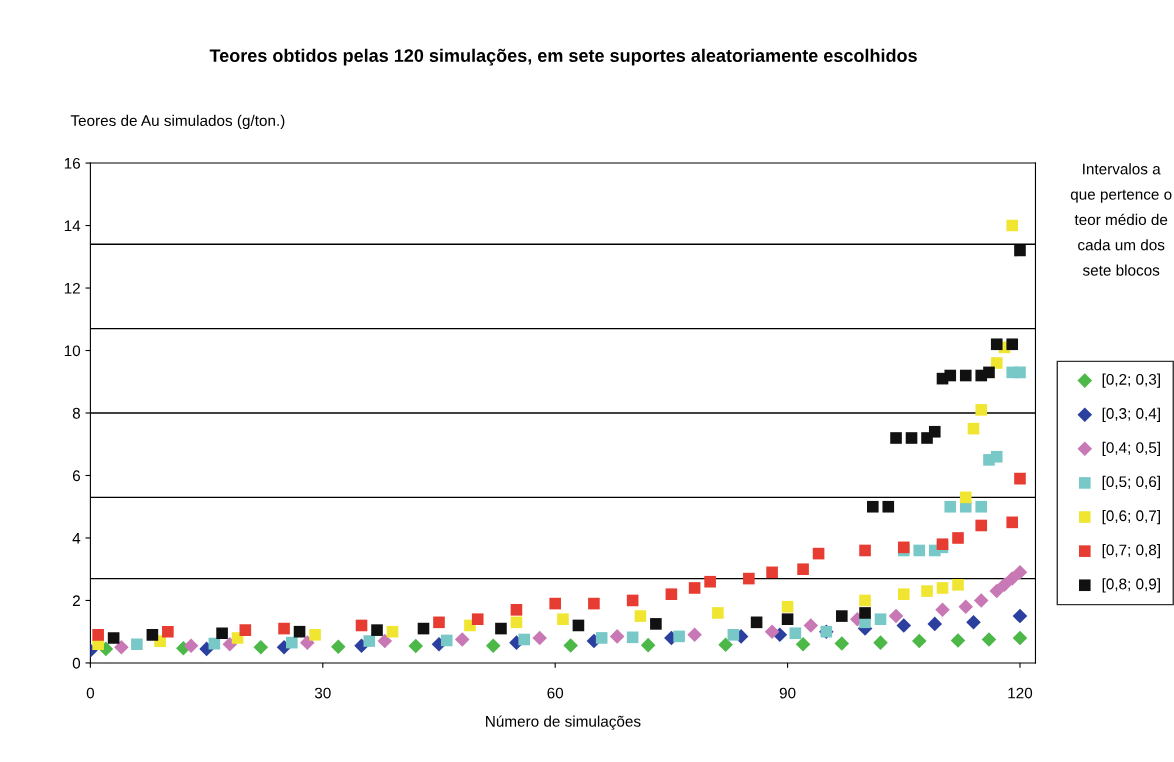  Describe the element at coordinates (72, 351) in the screenshot. I see `y-tick-label: 10` at that location.